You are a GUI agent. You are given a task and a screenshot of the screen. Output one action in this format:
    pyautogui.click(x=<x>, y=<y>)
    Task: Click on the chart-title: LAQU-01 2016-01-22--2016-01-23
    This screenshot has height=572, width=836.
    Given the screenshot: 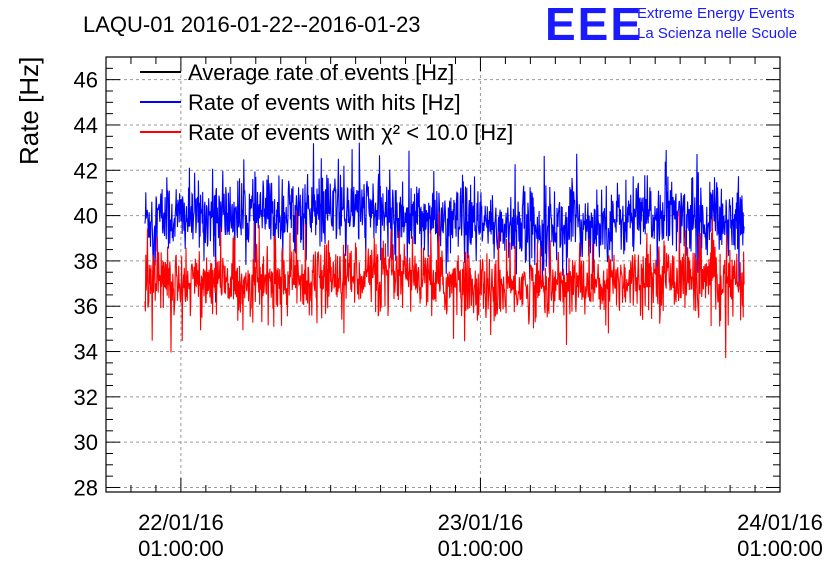 What is the action you would take?
    pyautogui.click(x=252, y=24)
    